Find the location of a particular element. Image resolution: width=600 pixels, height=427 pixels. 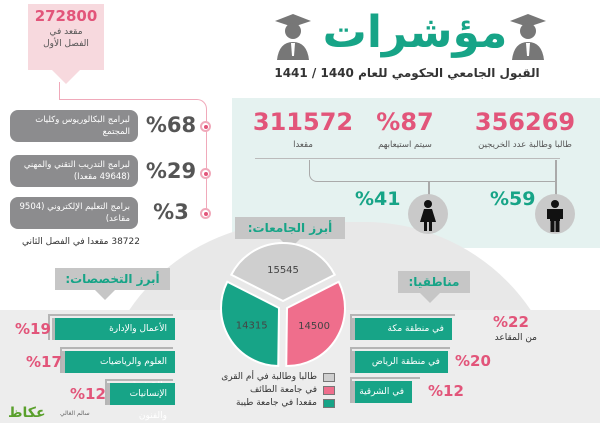

absorbed-label: سيتم استيعابهم is located at coordinates (405, 145).